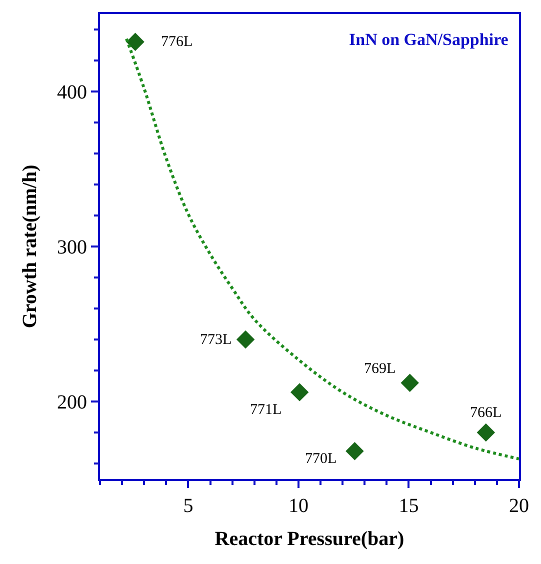 This screenshot has width=541, height=564. What do you see at coordinates (486, 413) in the screenshot?
I see `annotation: 766L` at bounding box center [486, 413].